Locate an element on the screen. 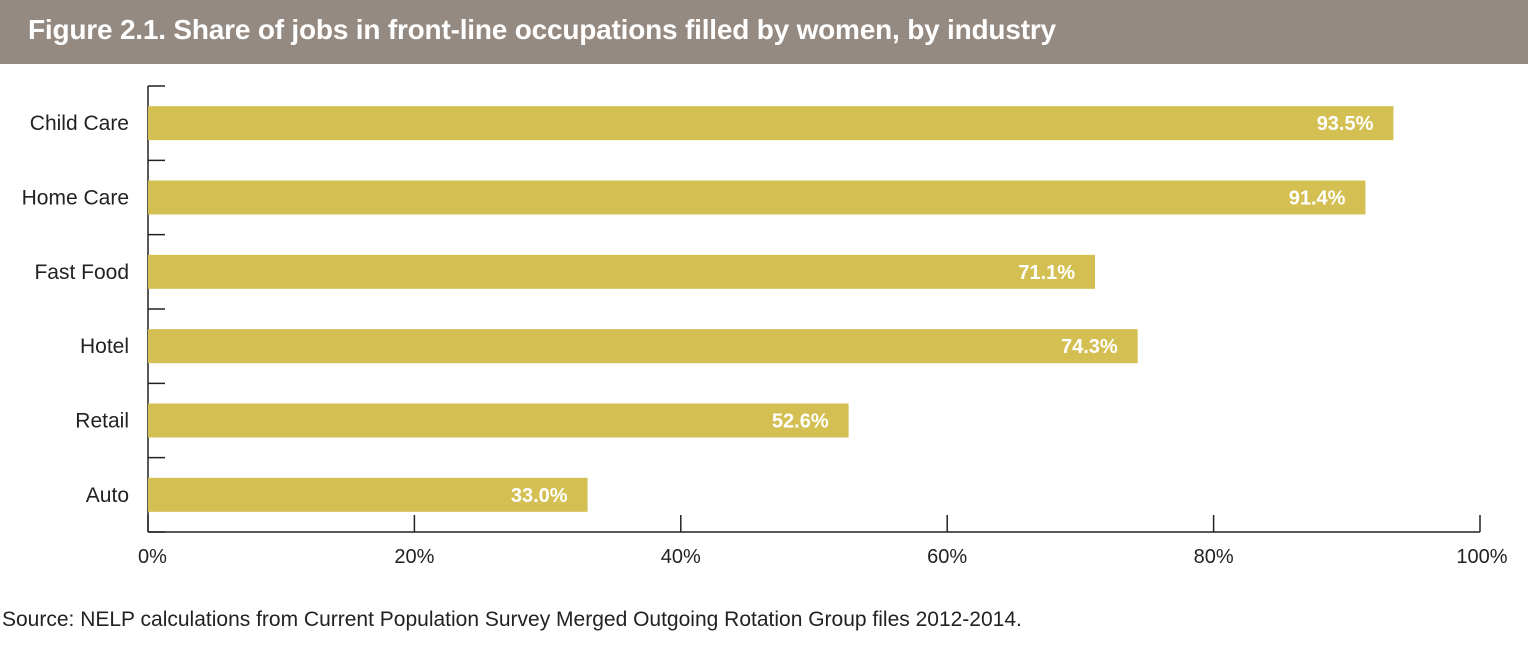 The width and height of the screenshot is (1528, 653). data-label: 74.3% is located at coordinates (1089, 347).